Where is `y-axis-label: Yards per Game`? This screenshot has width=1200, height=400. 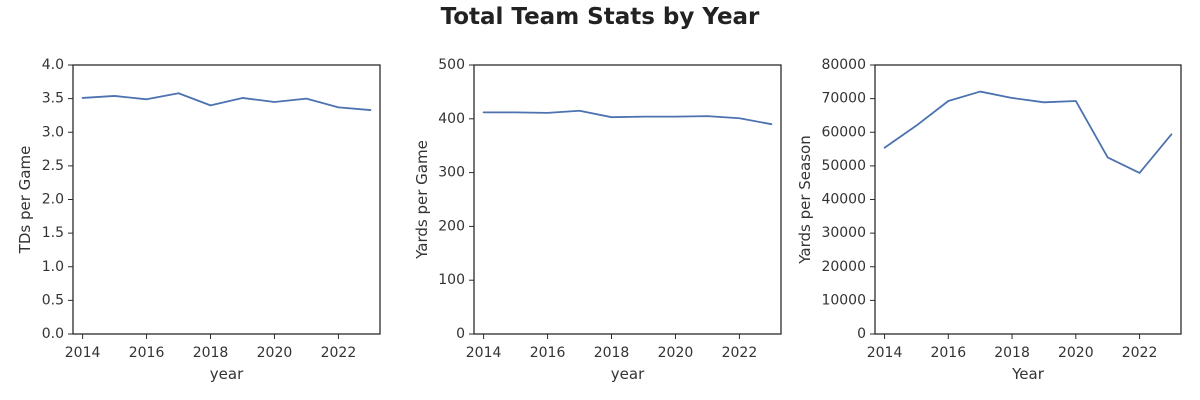
y-axis-label: Yards per Game is located at coordinates (422, 200).